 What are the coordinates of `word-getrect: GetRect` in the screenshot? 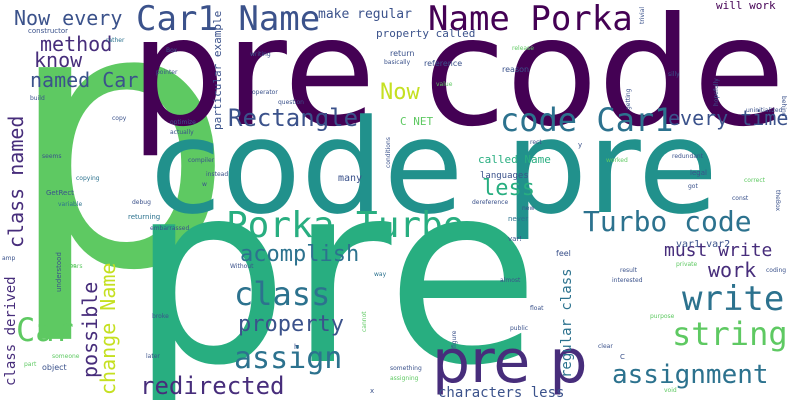 It's located at (60, 193).